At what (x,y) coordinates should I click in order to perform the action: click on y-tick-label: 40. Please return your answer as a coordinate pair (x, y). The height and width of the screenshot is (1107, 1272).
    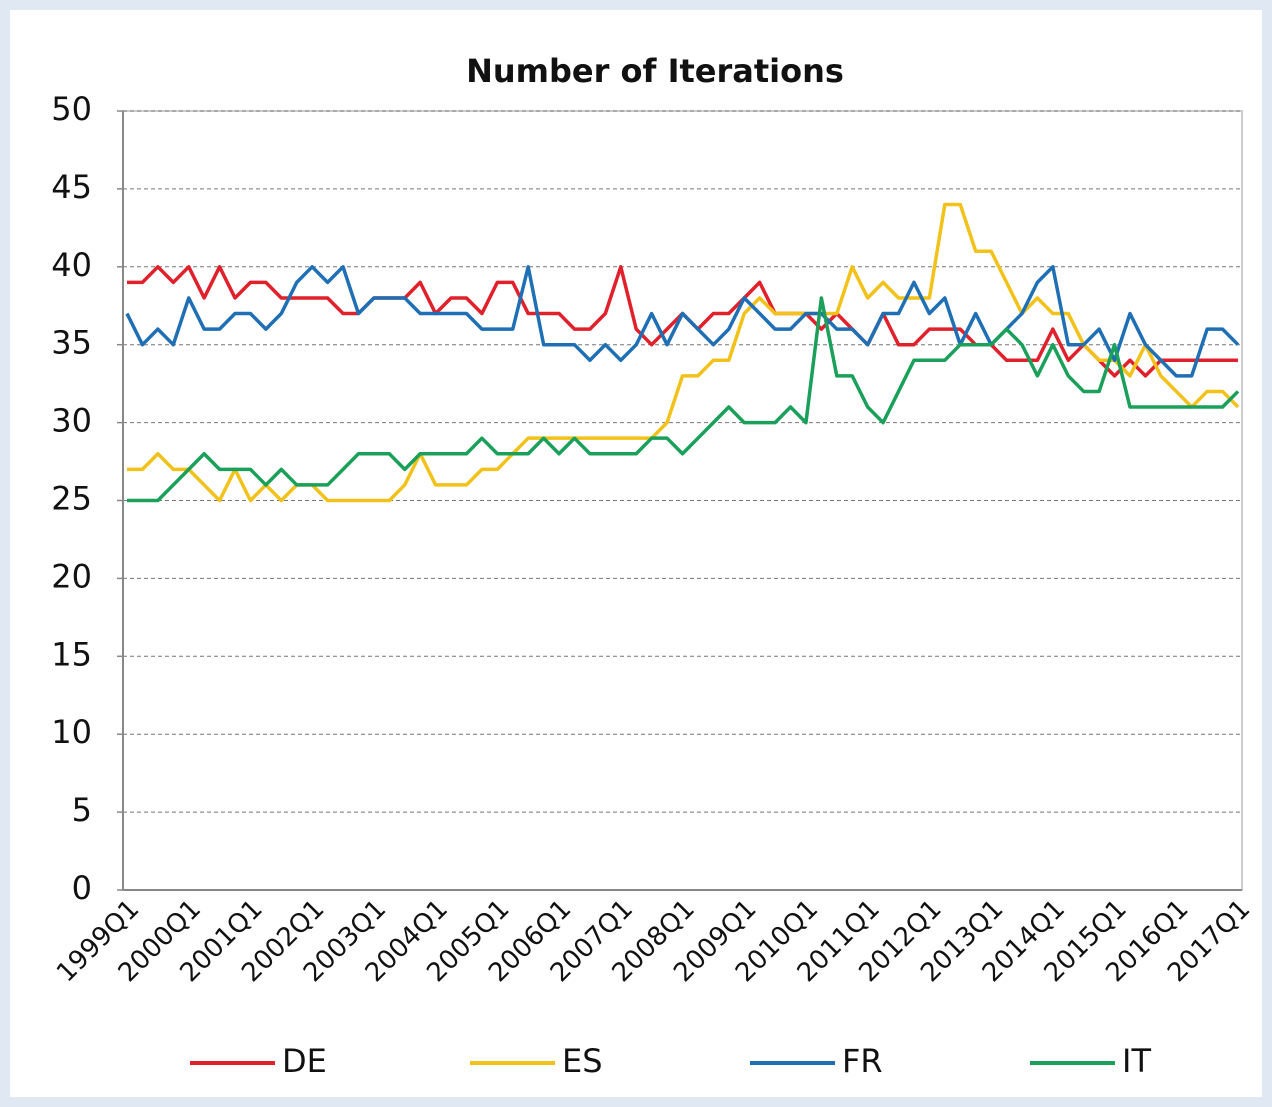
    Looking at the image, I should click on (71, 265).